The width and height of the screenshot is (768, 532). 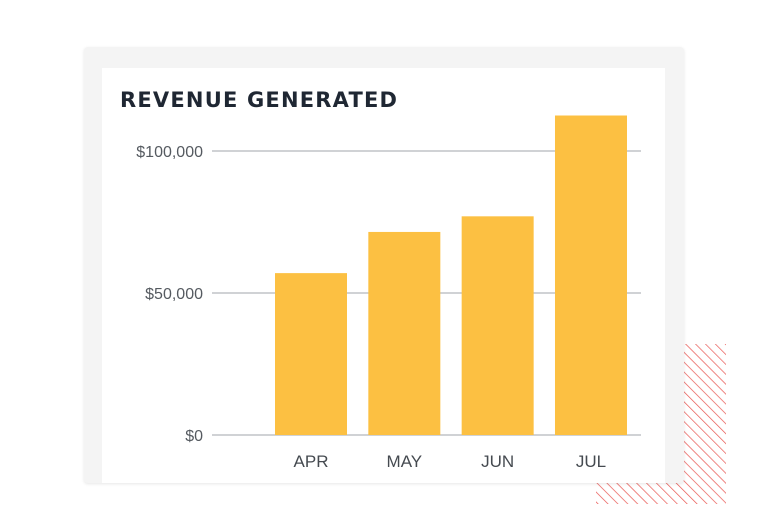 What do you see at coordinates (591, 461) in the screenshot?
I see `x-tick-label: JUL` at bounding box center [591, 461].